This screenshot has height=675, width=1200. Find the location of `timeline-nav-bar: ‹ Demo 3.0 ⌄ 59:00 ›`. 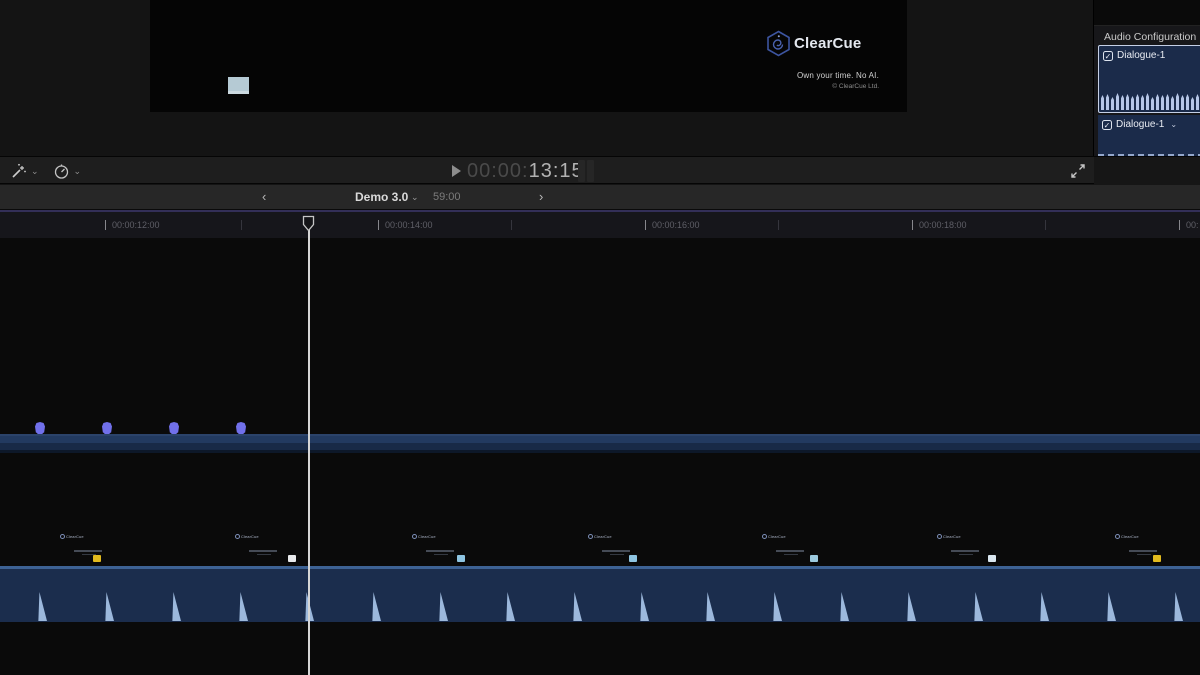

timeline-nav-bar: ‹ Demo 3.0 ⌄ 59:00 › is located at coordinates (600, 197).